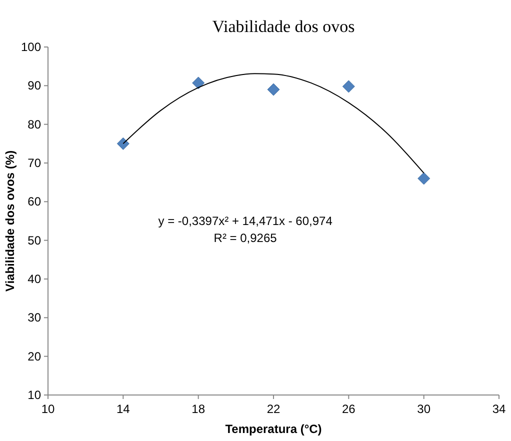 This screenshot has width=511, height=441. What do you see at coordinates (424, 409) in the screenshot?
I see `x-tick-label: 30` at bounding box center [424, 409].